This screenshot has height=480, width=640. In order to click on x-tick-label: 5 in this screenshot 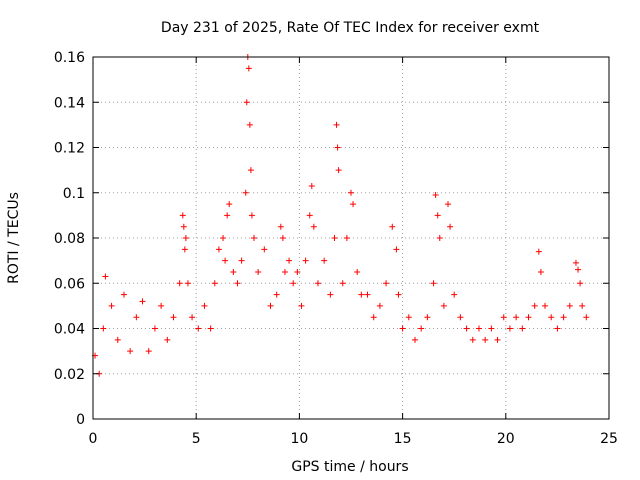, I will do `click(196, 439)`.